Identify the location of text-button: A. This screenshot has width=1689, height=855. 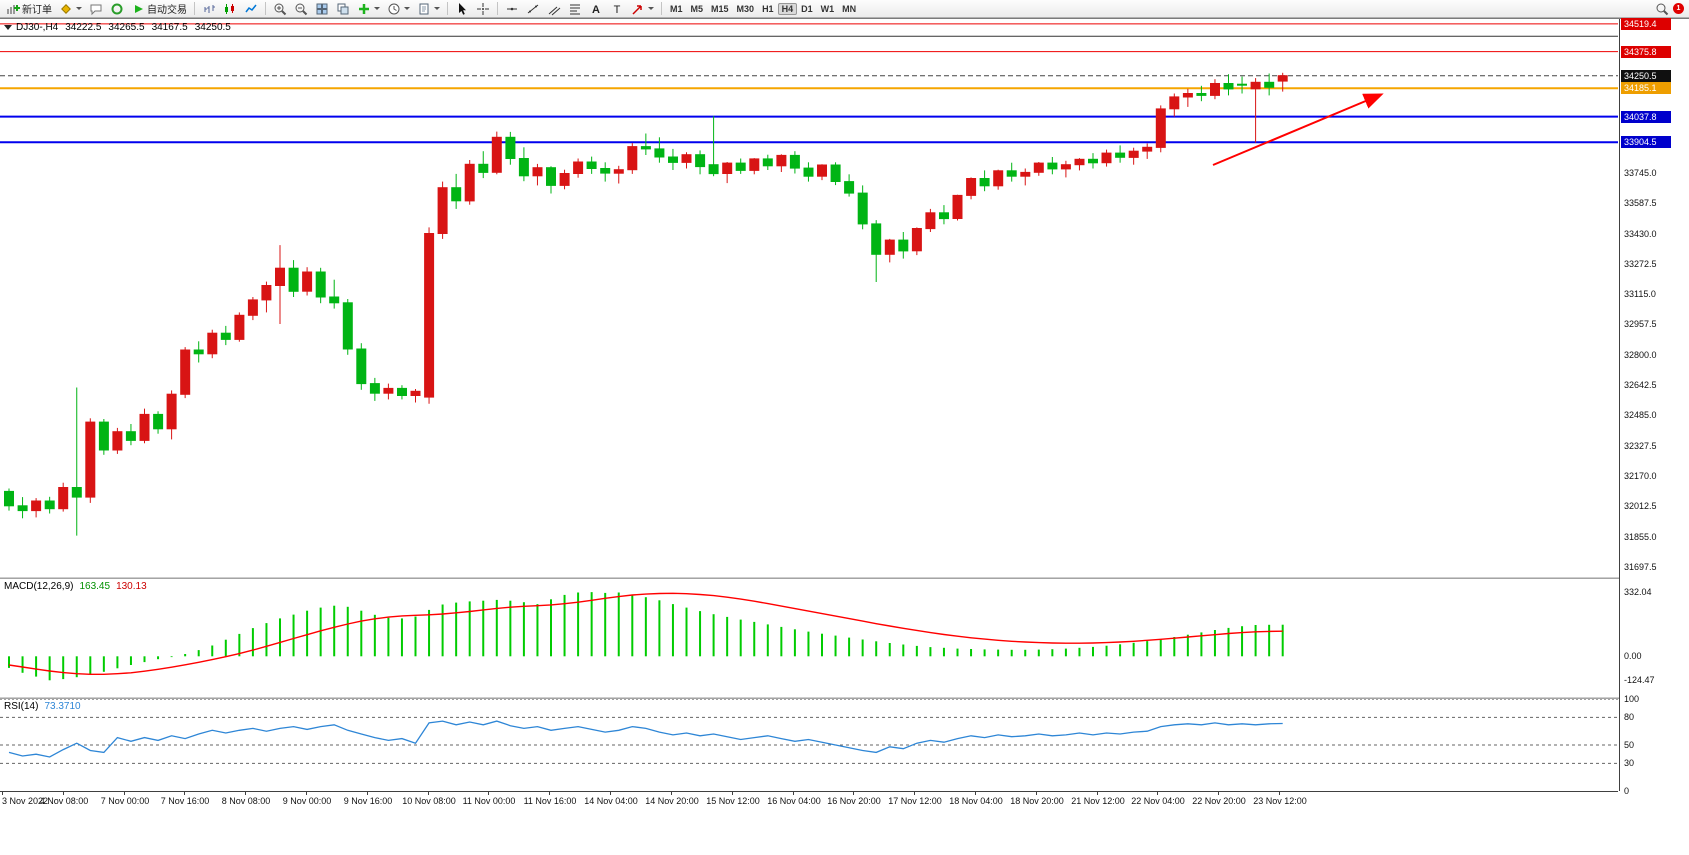
(596, 8).